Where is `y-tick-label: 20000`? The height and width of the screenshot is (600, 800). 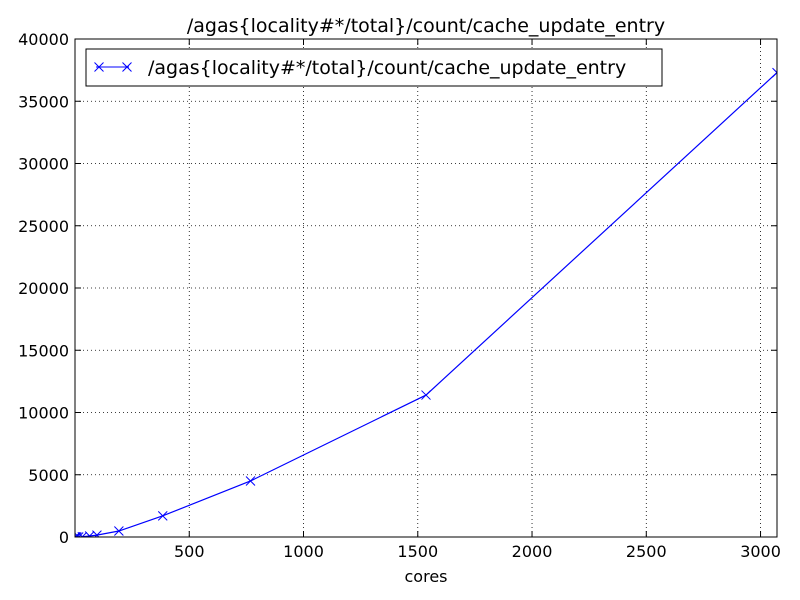 y-tick-label: 20000 is located at coordinates (43, 288).